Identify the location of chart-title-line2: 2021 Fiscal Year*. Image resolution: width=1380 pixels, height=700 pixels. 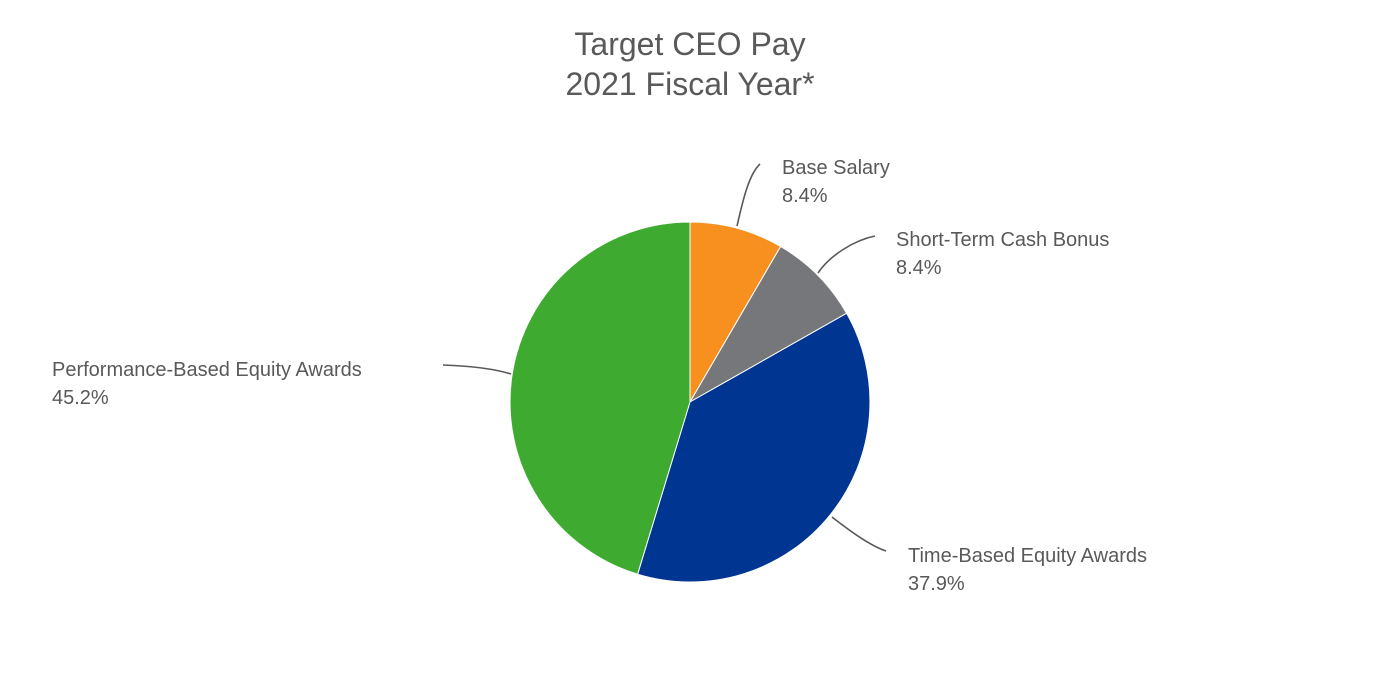
(690, 84).